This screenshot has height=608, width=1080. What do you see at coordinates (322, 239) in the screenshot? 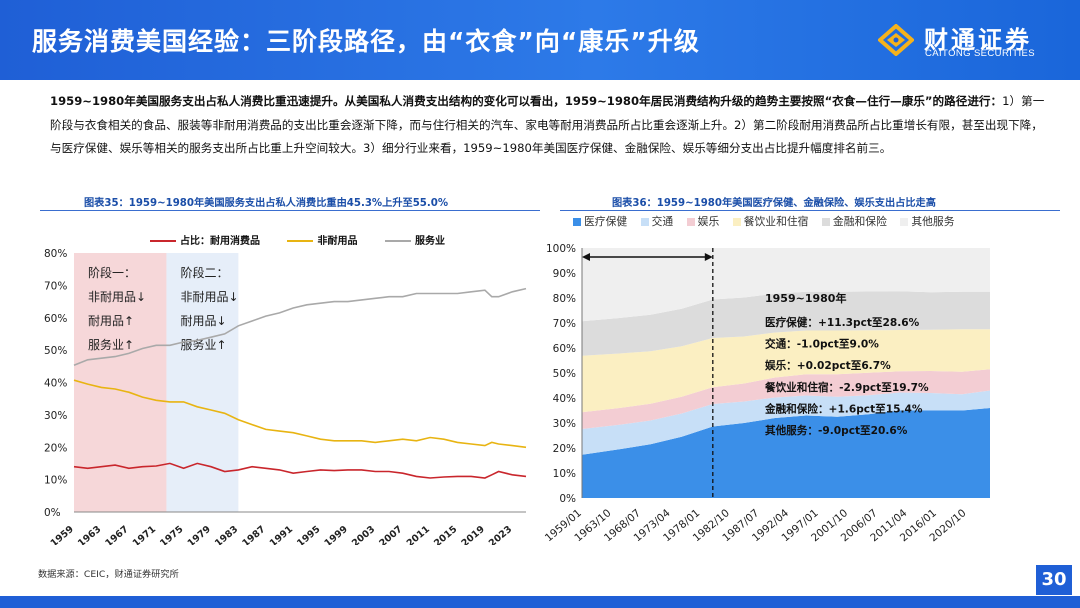
I see `legend-item: 非耐用品` at bounding box center [322, 239].